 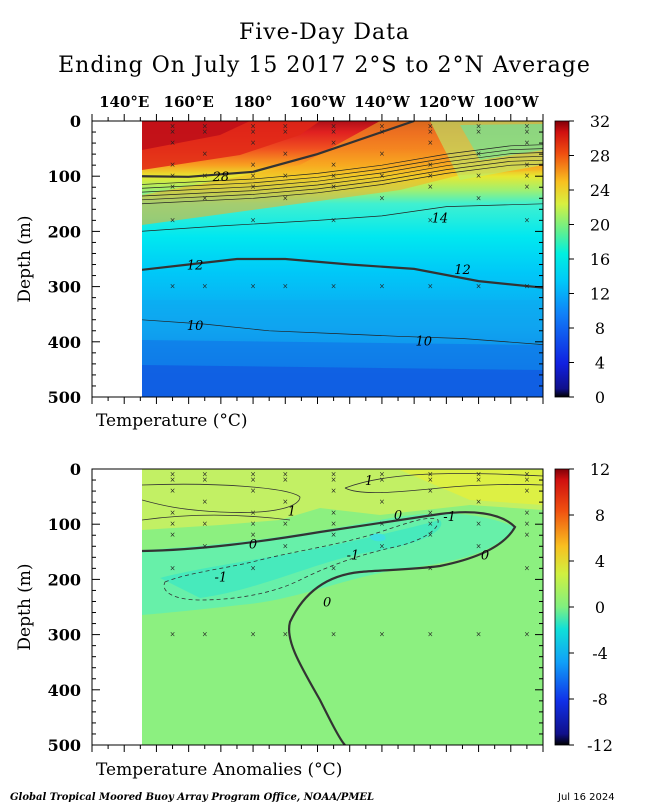 I want to click on colorbar-ticks: 0 4 8 12 16 20 24 28 32, so click(x=589, y=259).